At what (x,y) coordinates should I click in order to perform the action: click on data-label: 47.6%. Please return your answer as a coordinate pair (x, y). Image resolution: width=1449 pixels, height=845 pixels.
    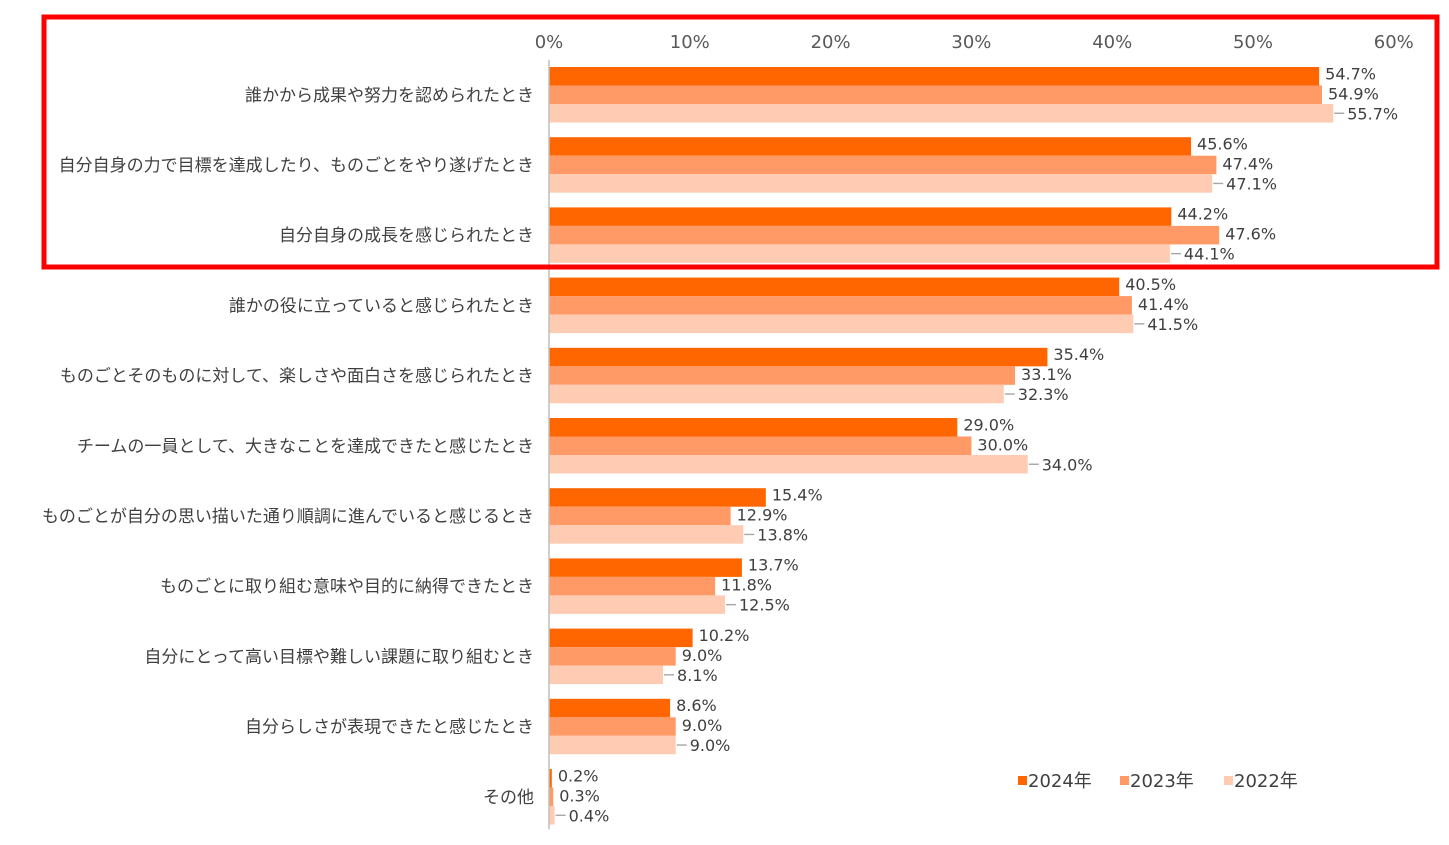
    Looking at the image, I should click on (1250, 234).